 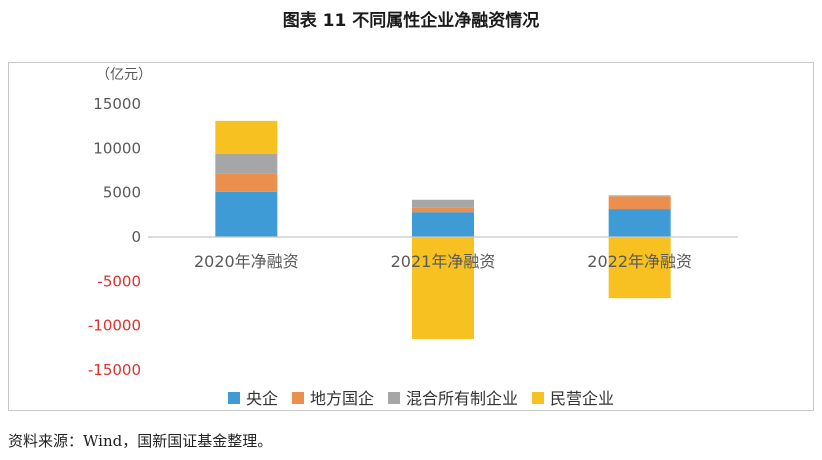 What do you see at coordinates (582, 398) in the screenshot?
I see `legend-label: 民营企业` at bounding box center [582, 398].